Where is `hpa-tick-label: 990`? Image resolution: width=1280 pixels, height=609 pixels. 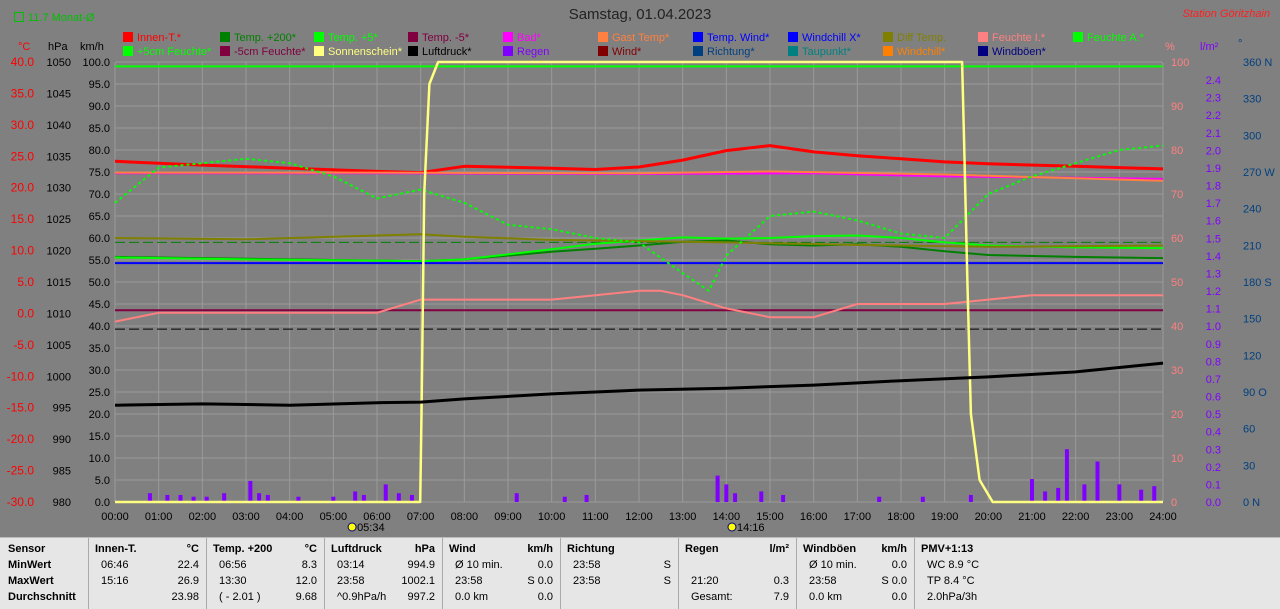
hpa-tick-label: 990 is located at coordinates (62, 440).